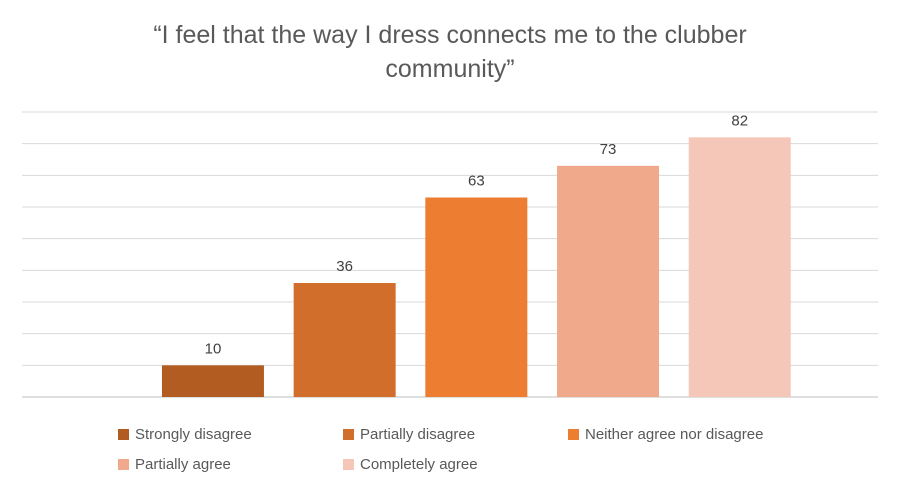  Describe the element at coordinates (418, 434) in the screenshot. I see `legend-label: Partially disagree` at that location.